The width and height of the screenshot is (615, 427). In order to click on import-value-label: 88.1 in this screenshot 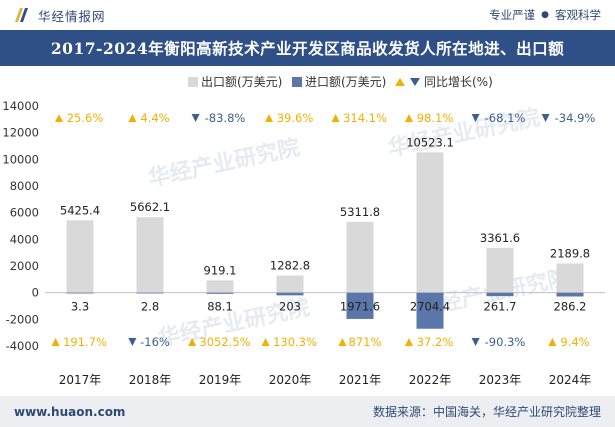, I will do `click(220, 307)`.